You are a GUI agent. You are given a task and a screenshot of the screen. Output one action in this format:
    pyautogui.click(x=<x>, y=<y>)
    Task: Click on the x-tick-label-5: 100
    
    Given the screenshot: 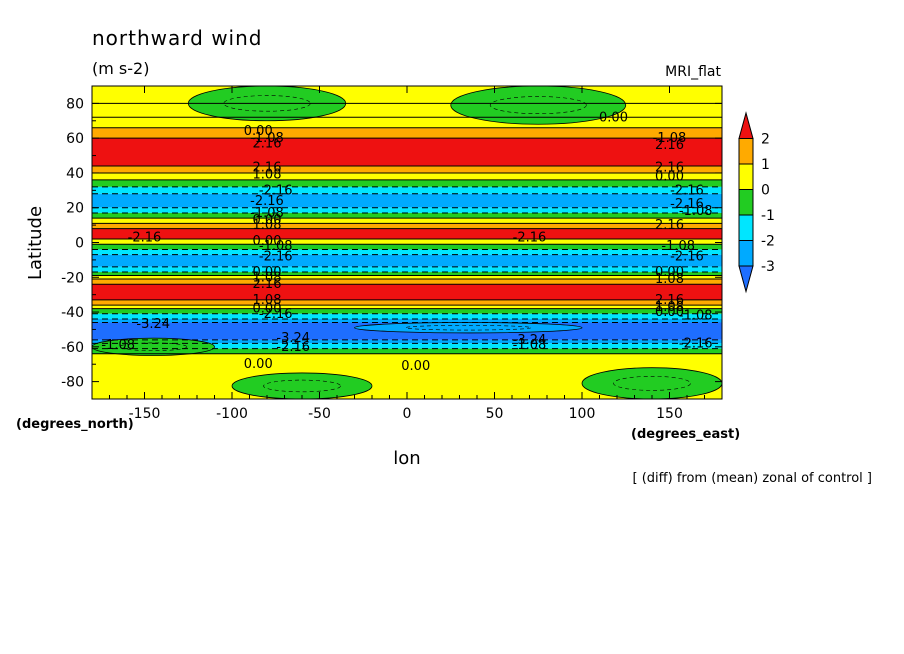 What is the action you would take?
    pyautogui.click(x=582, y=414)
    